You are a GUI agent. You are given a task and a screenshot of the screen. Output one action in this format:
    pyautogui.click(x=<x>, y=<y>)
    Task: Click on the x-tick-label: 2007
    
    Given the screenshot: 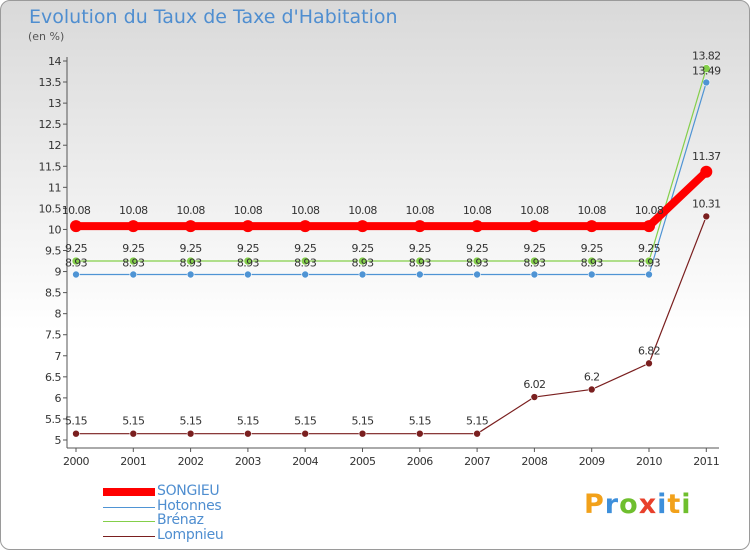 What is the action you would take?
    pyautogui.click(x=477, y=461)
    